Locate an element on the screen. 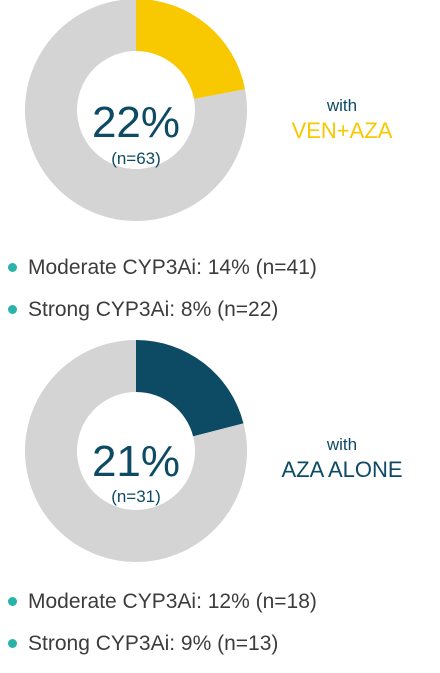 This screenshot has height=673, width=440. bullet-strong: Strong CYP3Ai: 9% (n=13) is located at coordinates (218, 644).